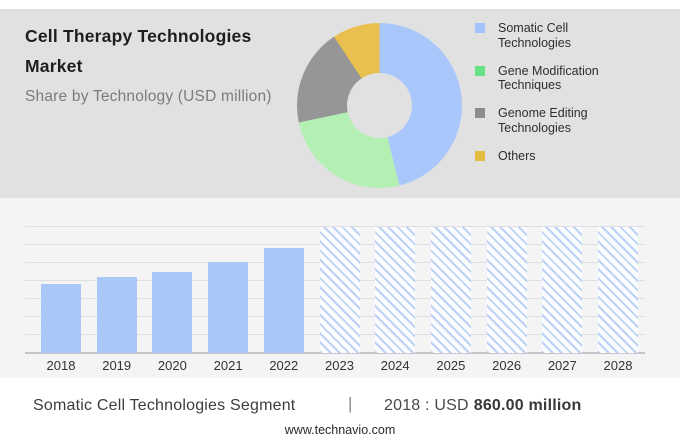 The height and width of the screenshot is (440, 680). What do you see at coordinates (517, 155) in the screenshot?
I see `legend-label: Others` at bounding box center [517, 155].